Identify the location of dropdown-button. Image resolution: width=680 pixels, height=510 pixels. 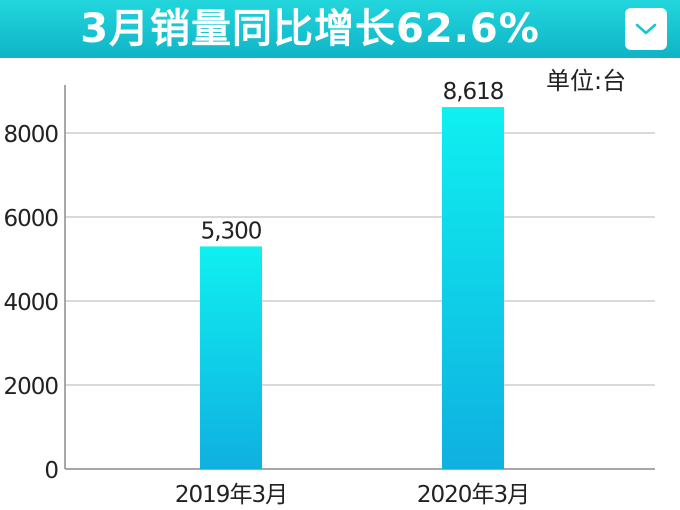
(646, 29).